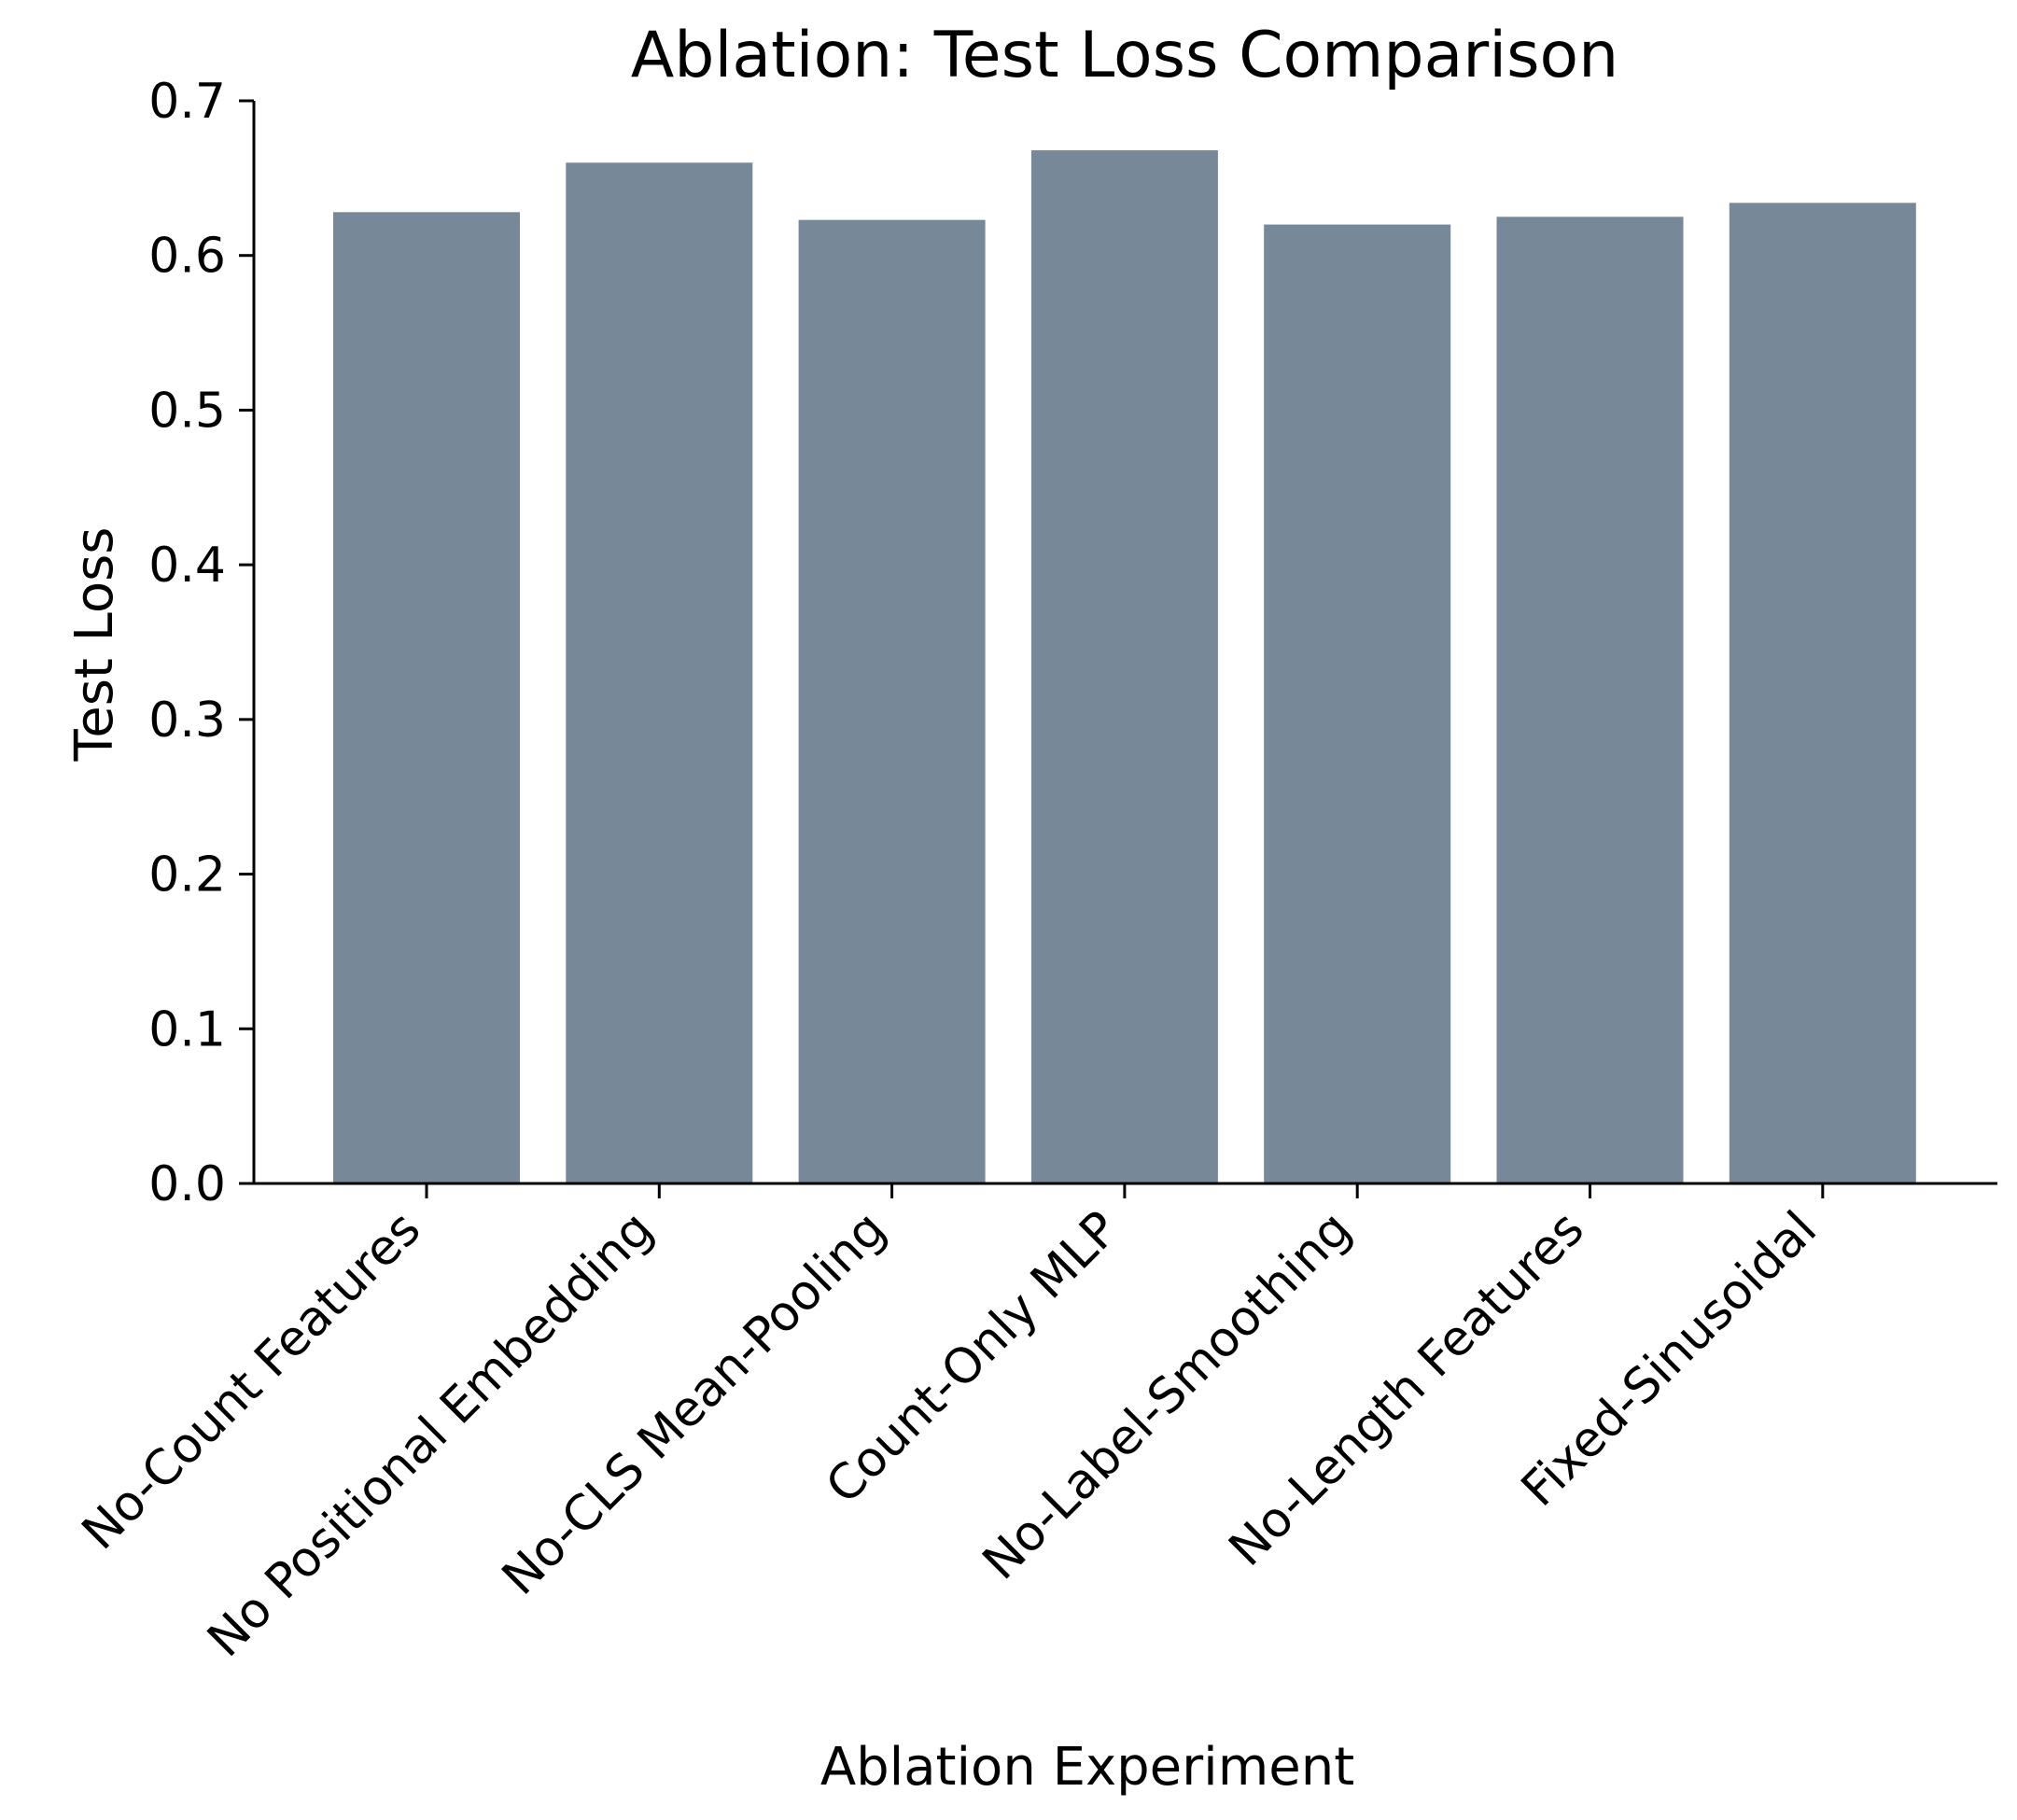  What do you see at coordinates (187, 102) in the screenshot?
I see `y-tick-label: 0.7` at bounding box center [187, 102].